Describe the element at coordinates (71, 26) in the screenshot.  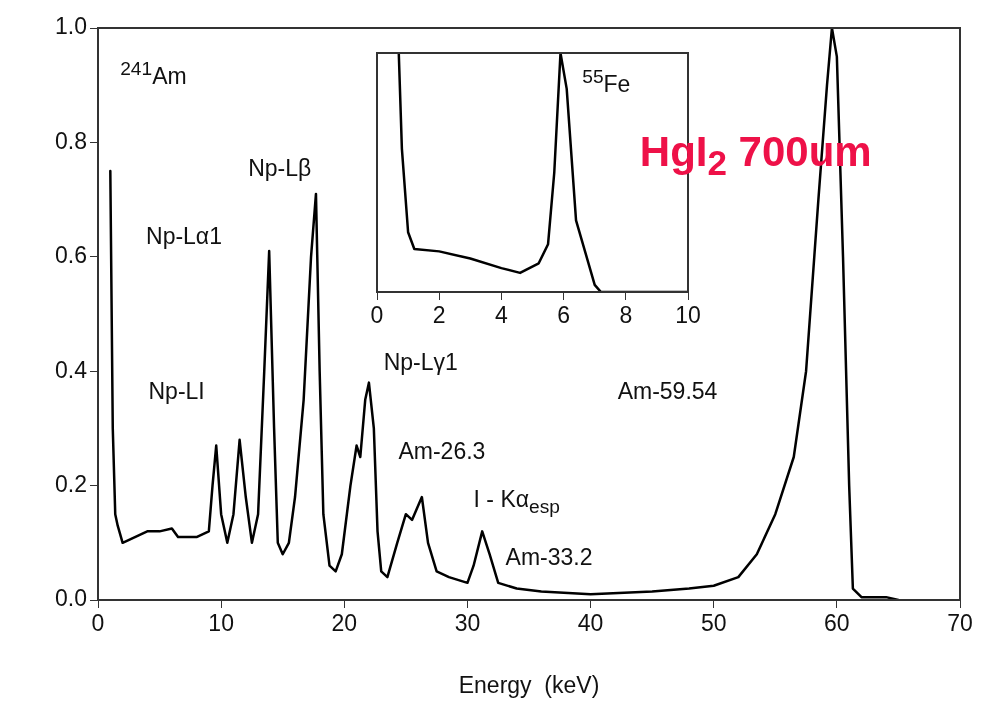
I see `y-tick-label: 1.0` at that location.